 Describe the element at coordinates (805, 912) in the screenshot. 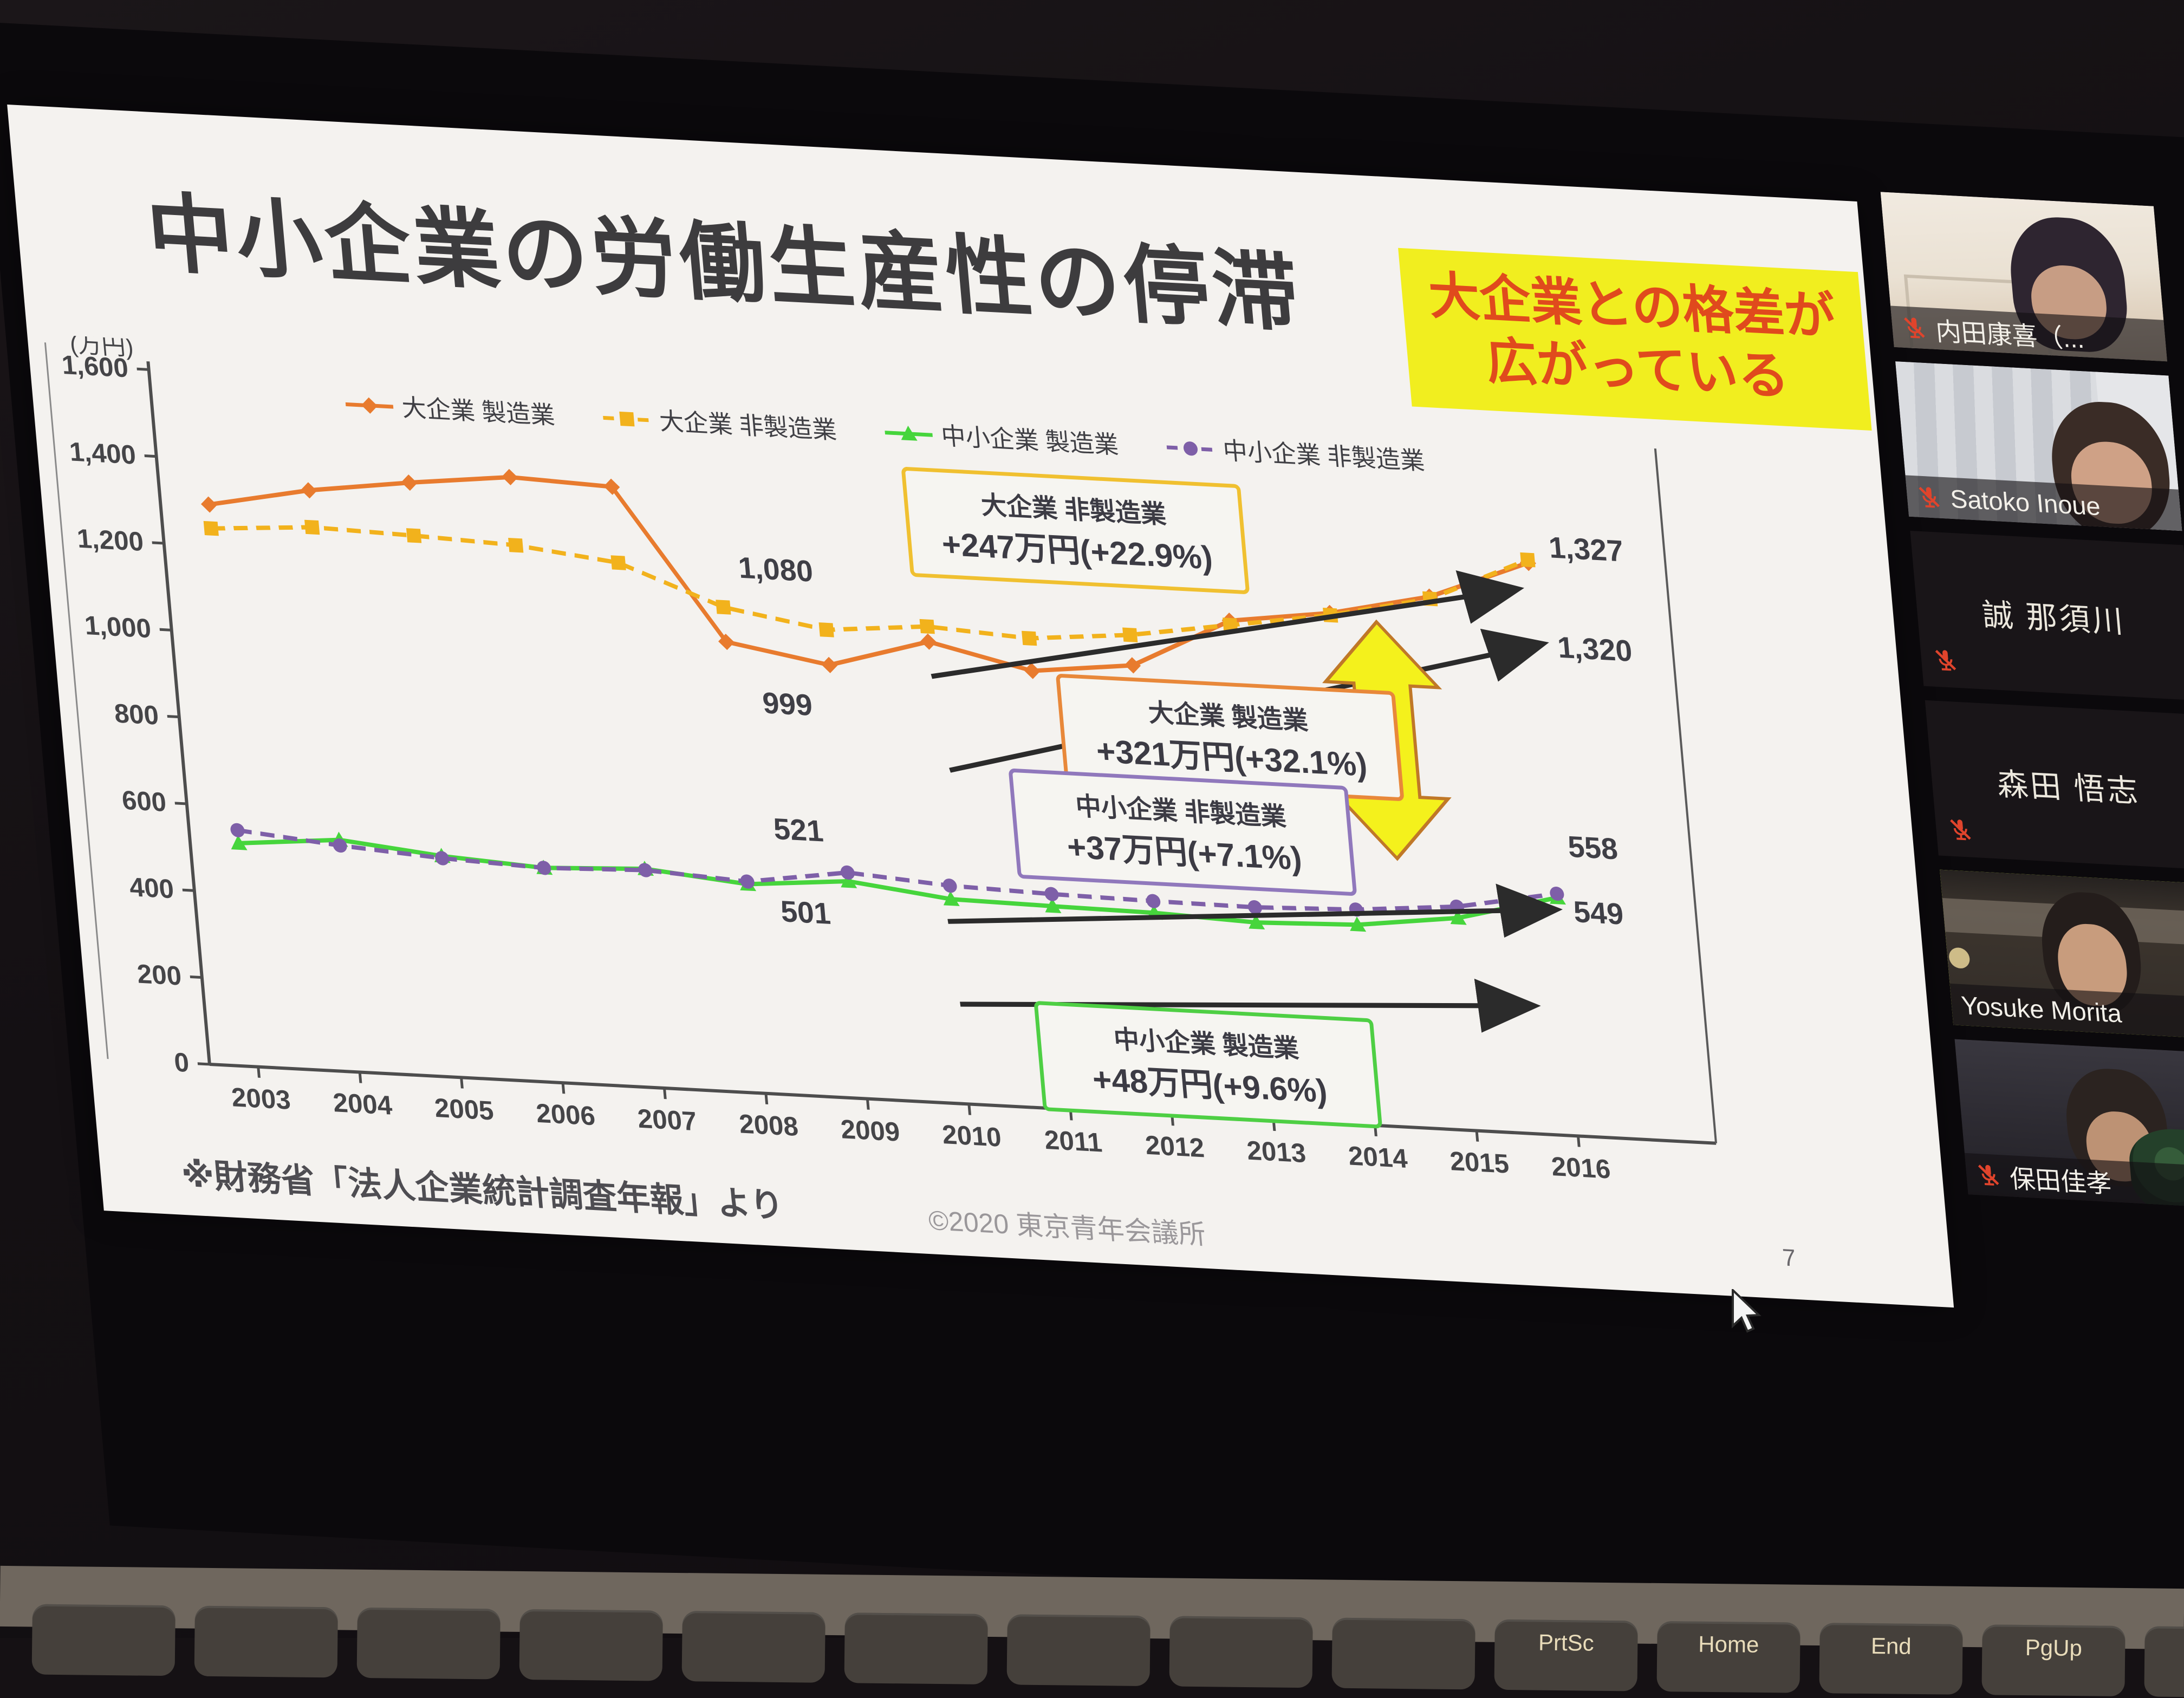

I see `value-label: 501` at that location.